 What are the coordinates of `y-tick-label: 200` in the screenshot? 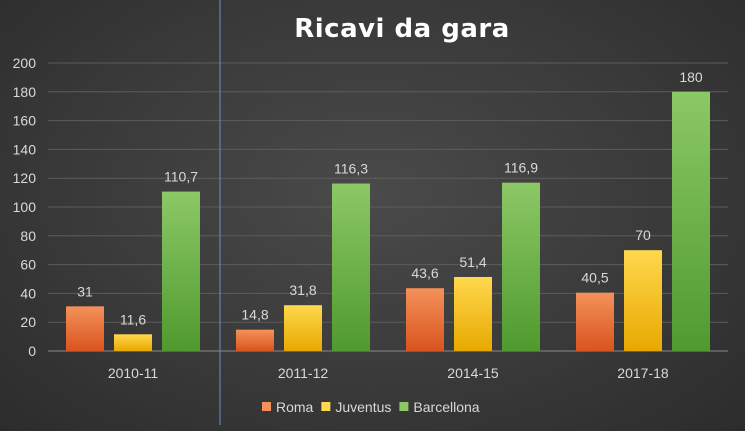 It's located at (25, 63).